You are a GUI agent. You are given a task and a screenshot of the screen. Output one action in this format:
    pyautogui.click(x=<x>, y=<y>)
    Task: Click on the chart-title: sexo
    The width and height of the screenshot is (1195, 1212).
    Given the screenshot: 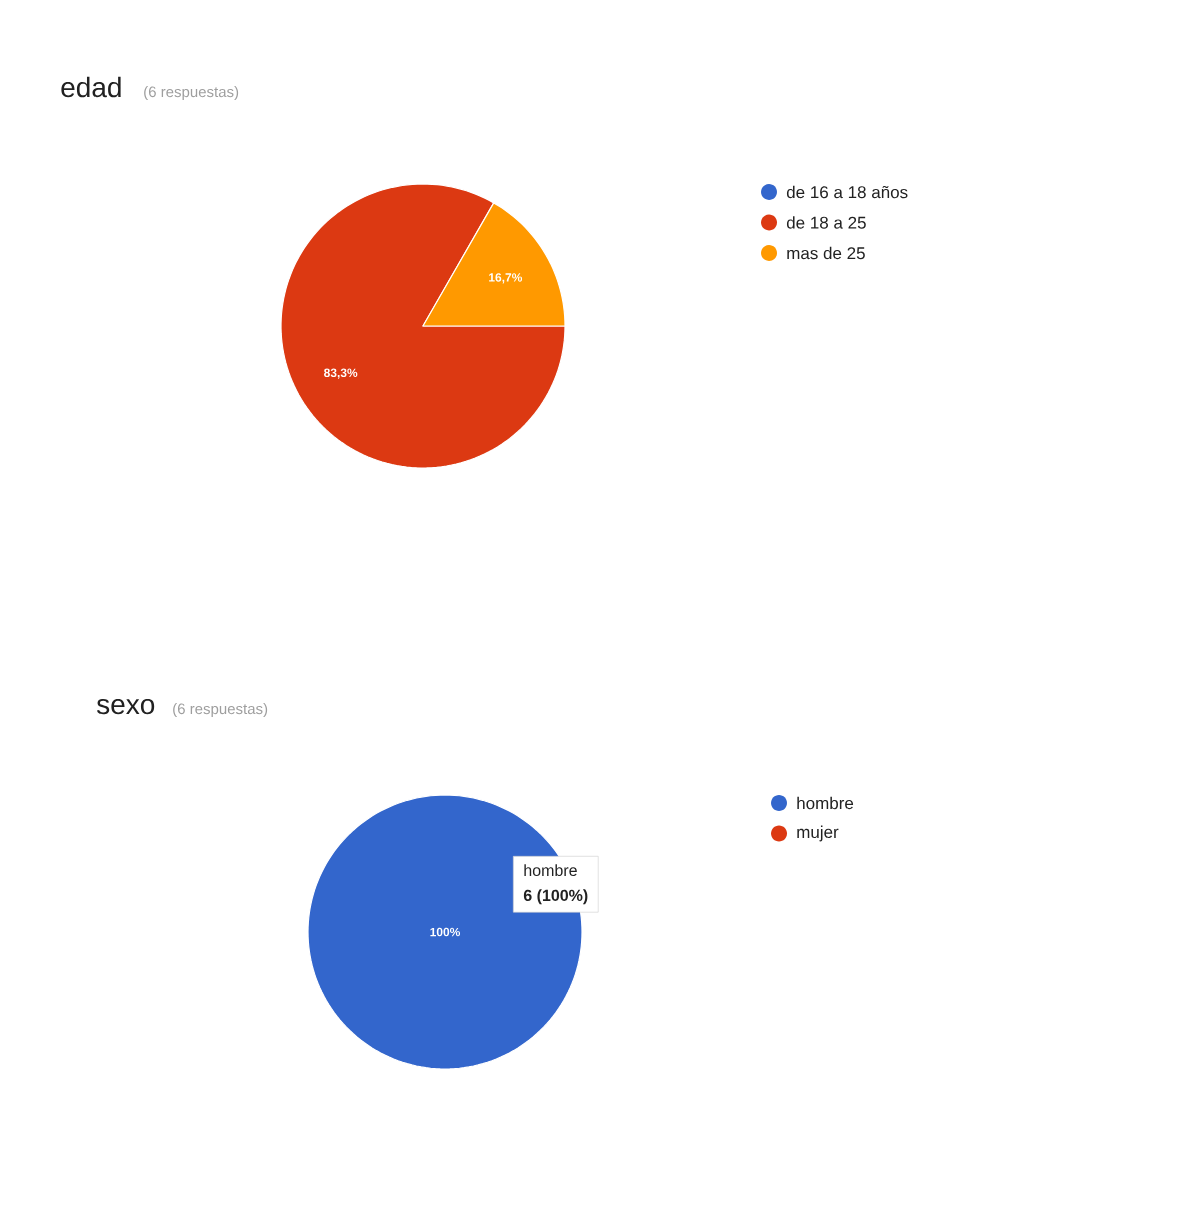 What is the action you would take?
    pyautogui.click(x=125, y=706)
    